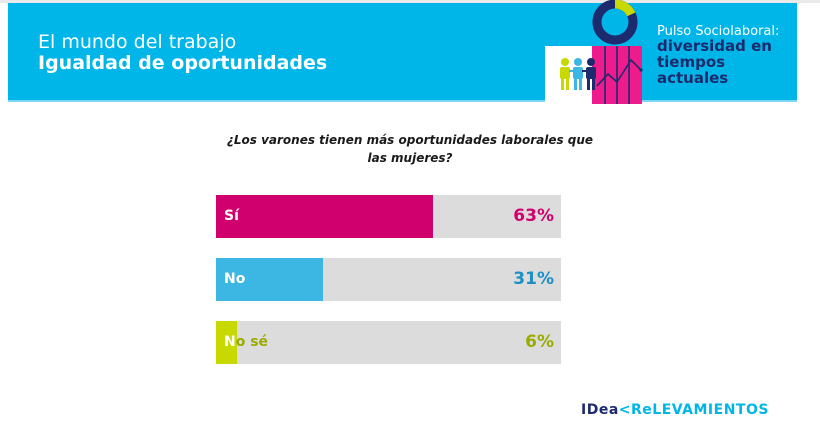 This screenshot has width=820, height=434. I want to click on logo-chevron-icon: <, so click(625, 410).